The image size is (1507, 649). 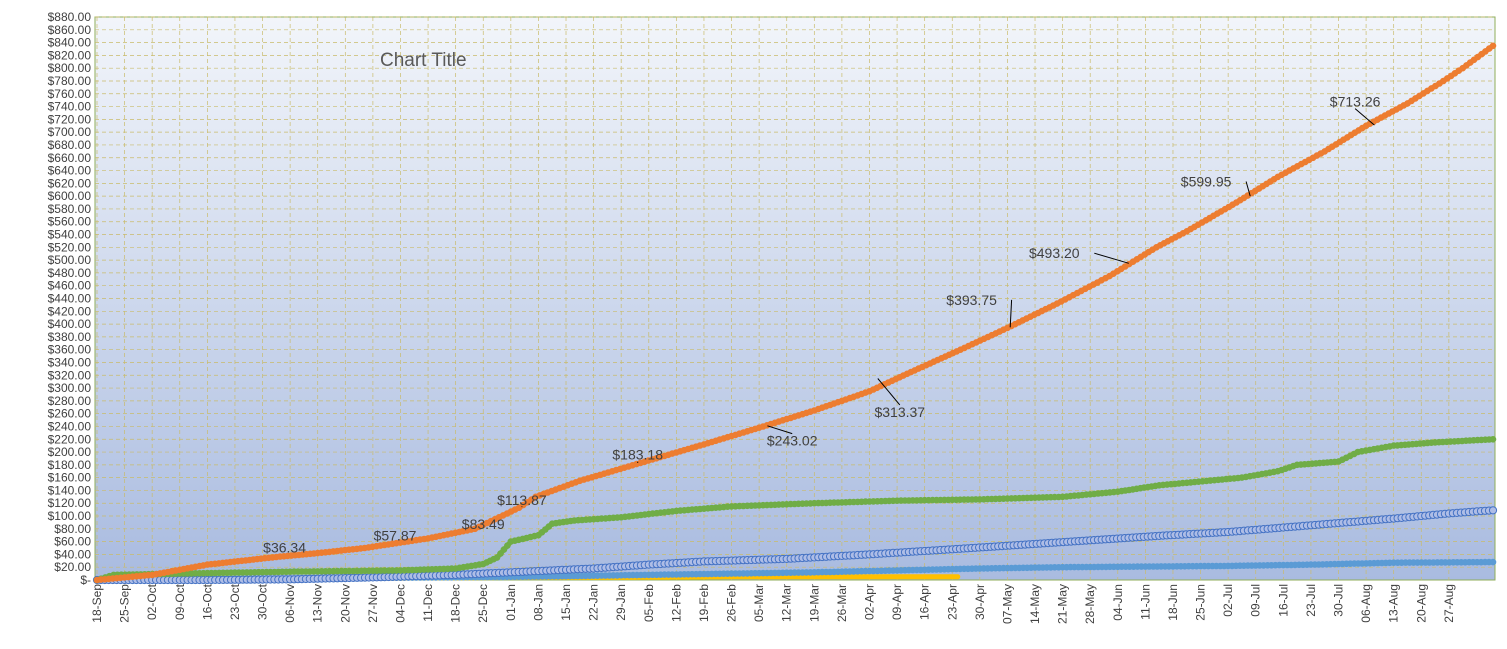 I want to click on y-tick-label: $240.00, so click(x=70, y=426).